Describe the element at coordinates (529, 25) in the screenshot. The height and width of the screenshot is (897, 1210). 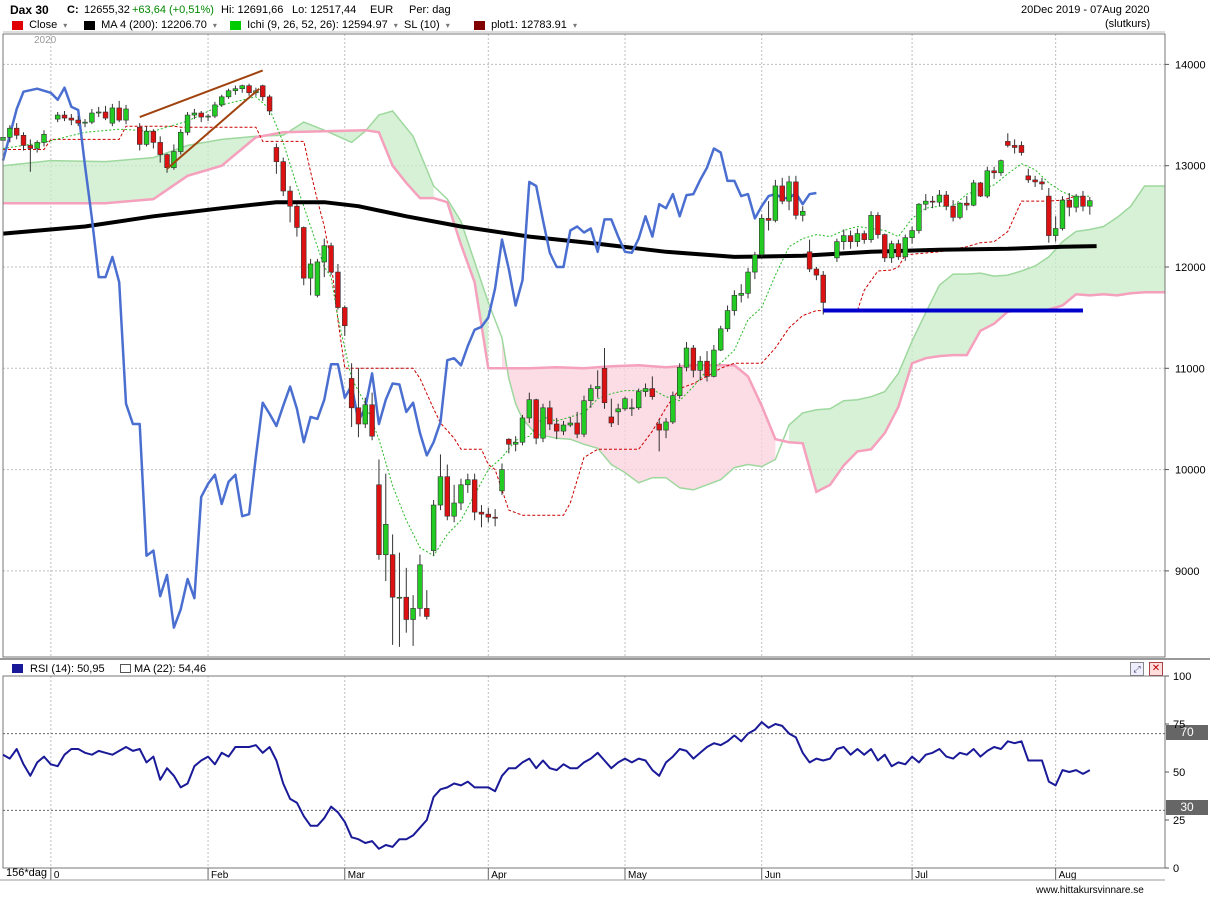
I see `legend-label: plot1: 12783.91` at that location.